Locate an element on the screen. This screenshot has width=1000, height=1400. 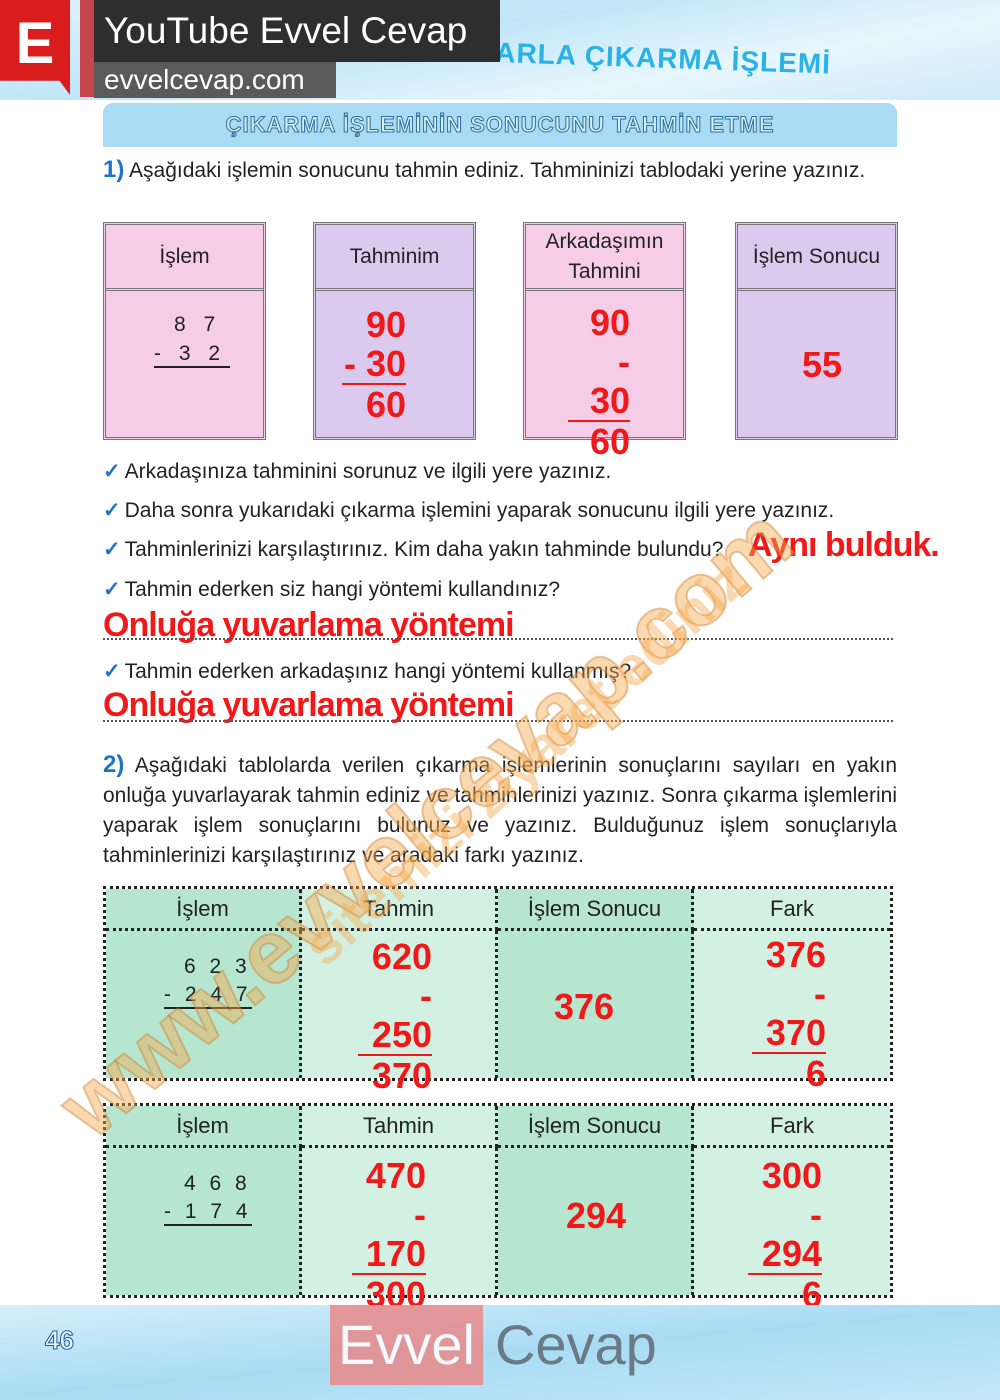
cell-sonuc: 376 is located at coordinates (596, 1004).